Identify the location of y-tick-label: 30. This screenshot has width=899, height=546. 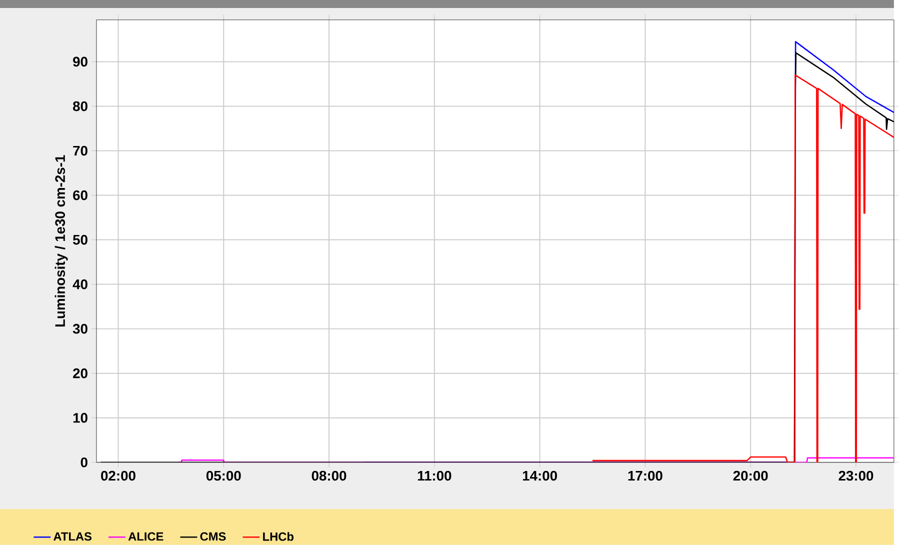
(80, 329).